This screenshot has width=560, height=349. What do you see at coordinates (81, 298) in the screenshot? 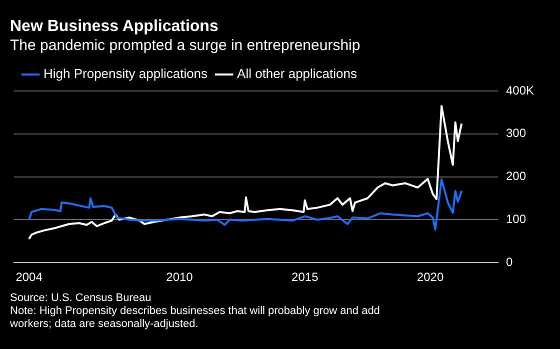
I see `source-note: Source: U.S. Census Bureau` at bounding box center [81, 298].